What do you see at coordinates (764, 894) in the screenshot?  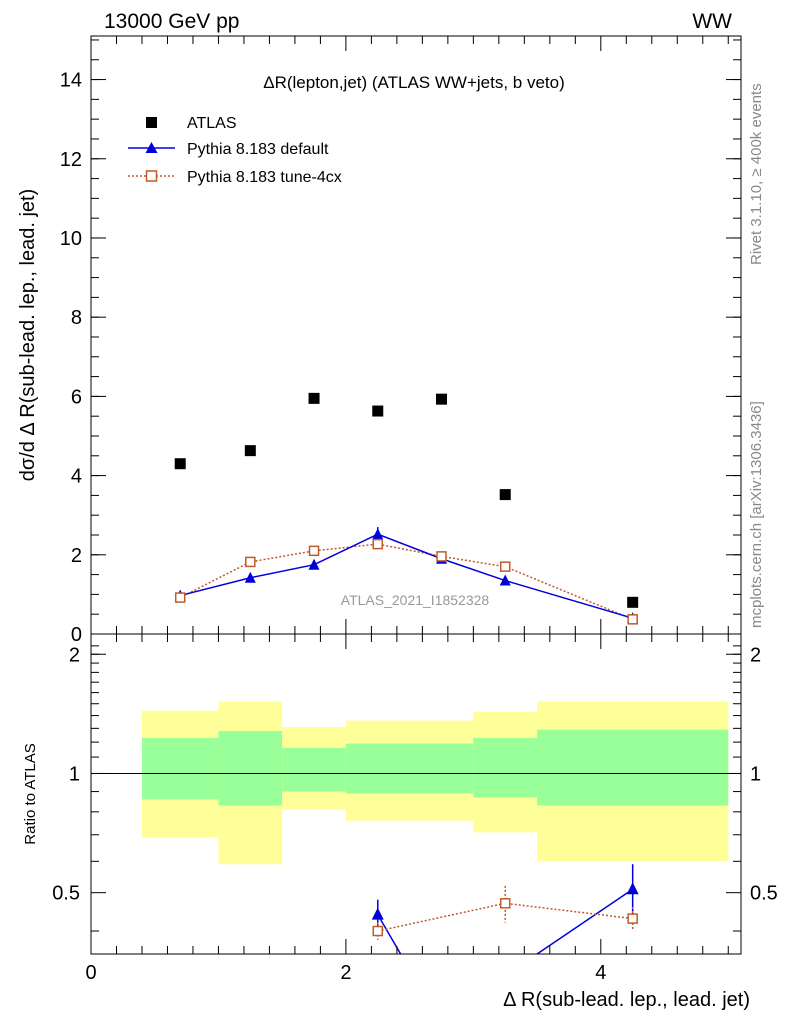 I see `ratio-ytick-label-right-0: 0.5` at bounding box center [764, 894].